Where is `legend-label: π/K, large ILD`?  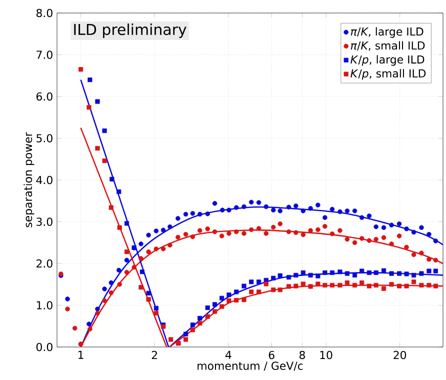 legend-label: π/K, large ILD is located at coordinates (387, 32).